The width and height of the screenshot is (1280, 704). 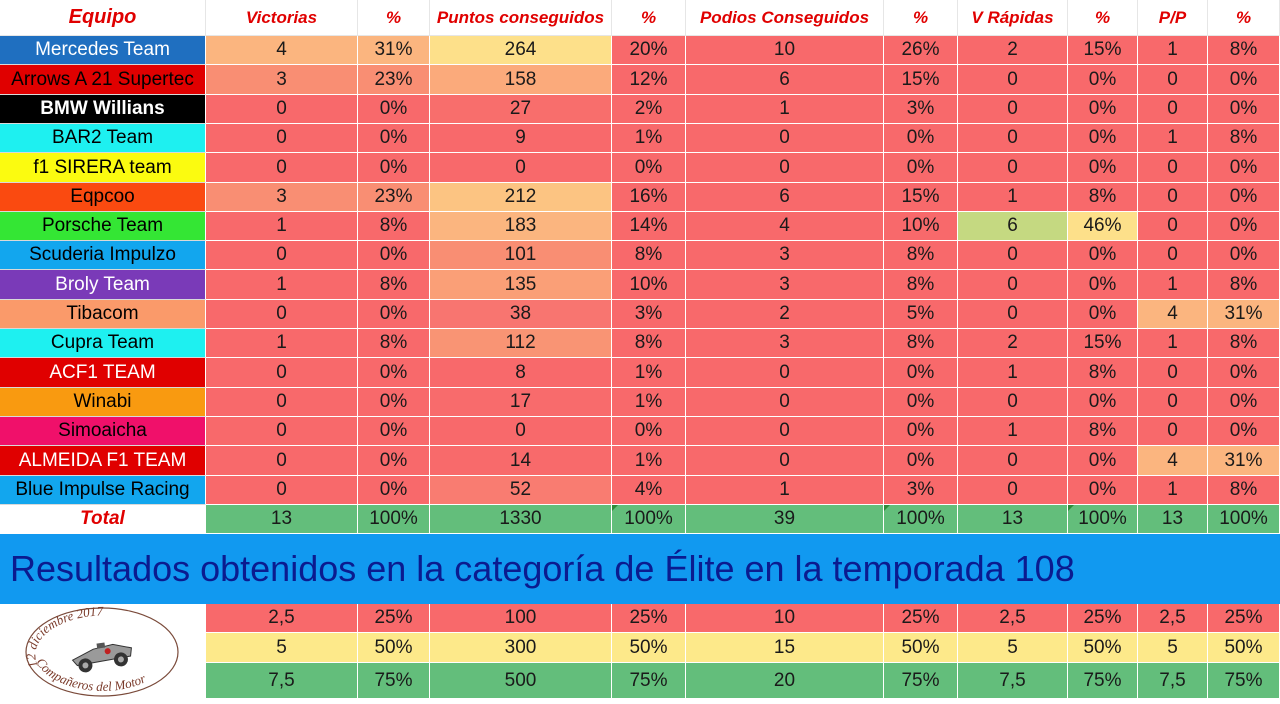 I want to click on threshold-pp-pct: 50%, so click(x=1244, y=648).